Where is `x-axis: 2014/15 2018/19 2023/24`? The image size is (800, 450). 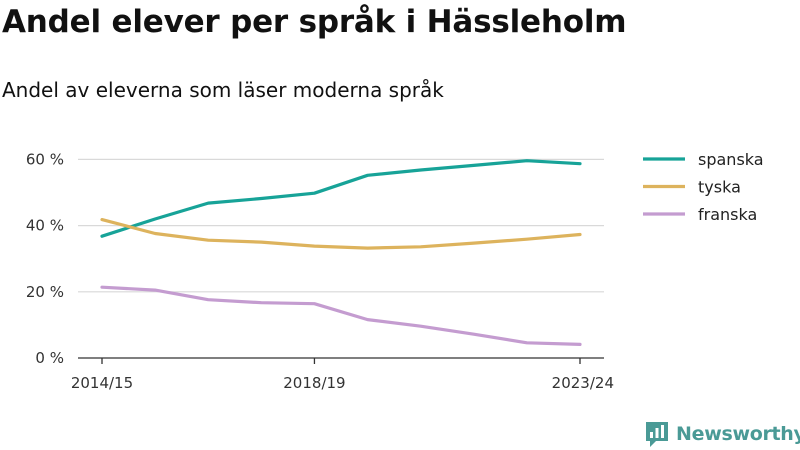 x-axis: 2014/15 2018/19 2023/24 is located at coordinates (342, 374).